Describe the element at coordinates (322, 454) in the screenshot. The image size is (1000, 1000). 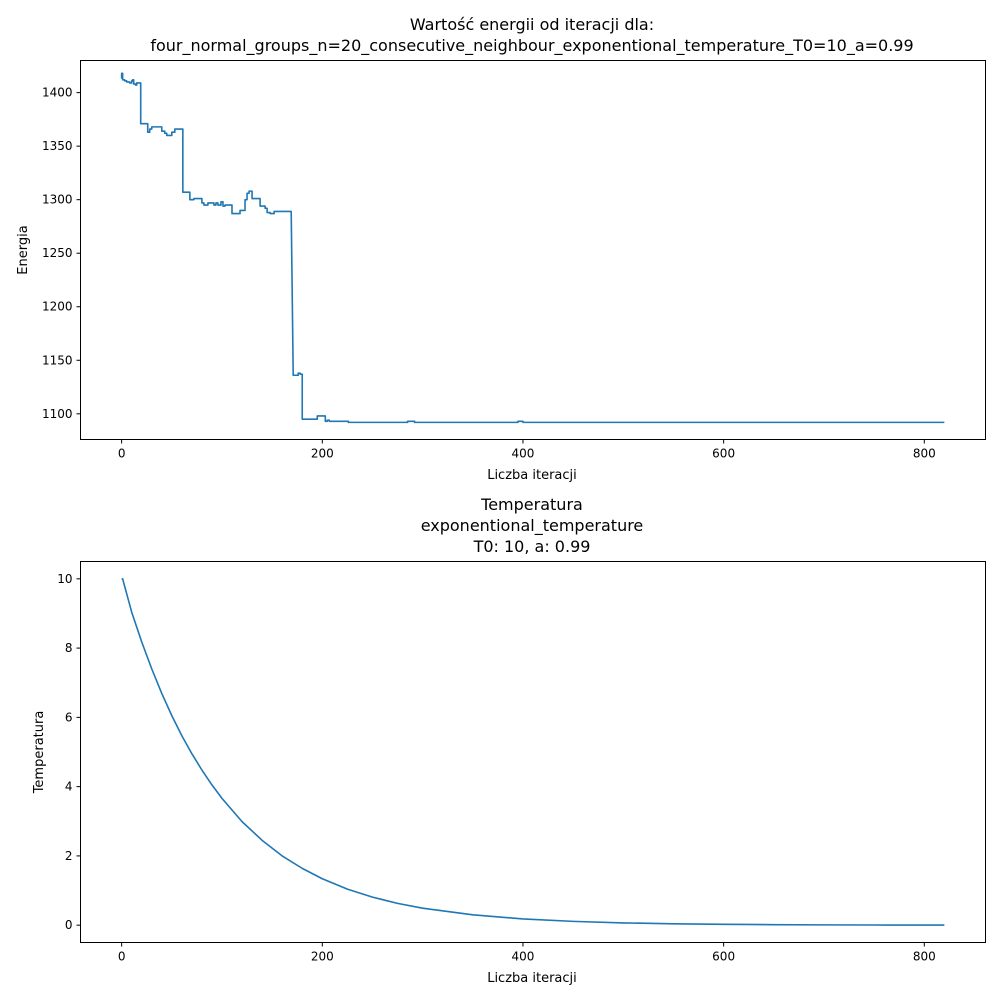
I see `energy-chart-x-tick-label: 200` at that location.